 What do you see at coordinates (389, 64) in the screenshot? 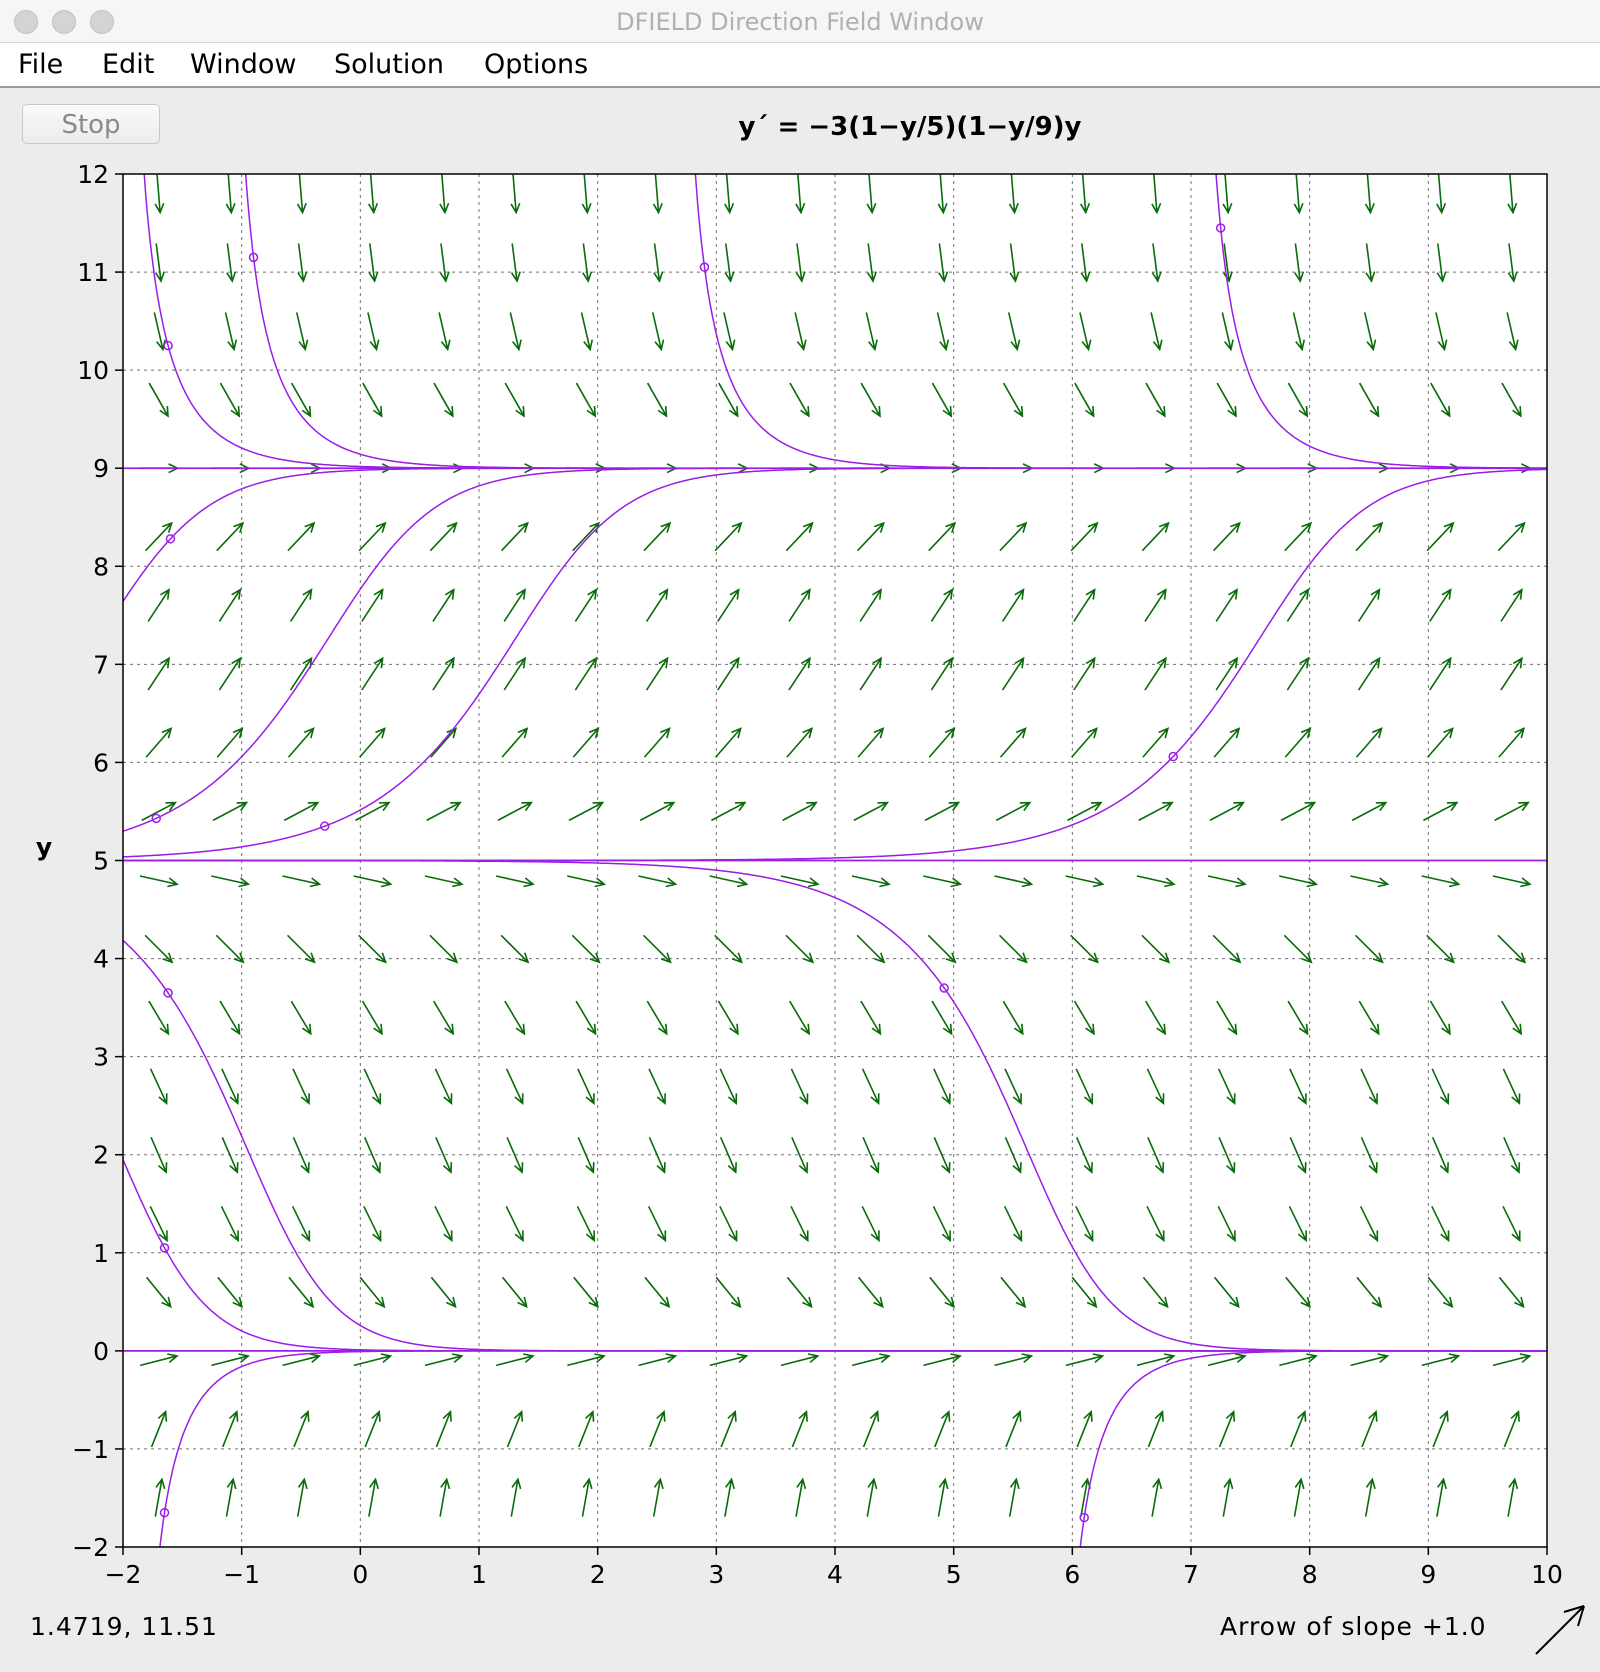
I see `menu-solution: Solution` at bounding box center [389, 64].